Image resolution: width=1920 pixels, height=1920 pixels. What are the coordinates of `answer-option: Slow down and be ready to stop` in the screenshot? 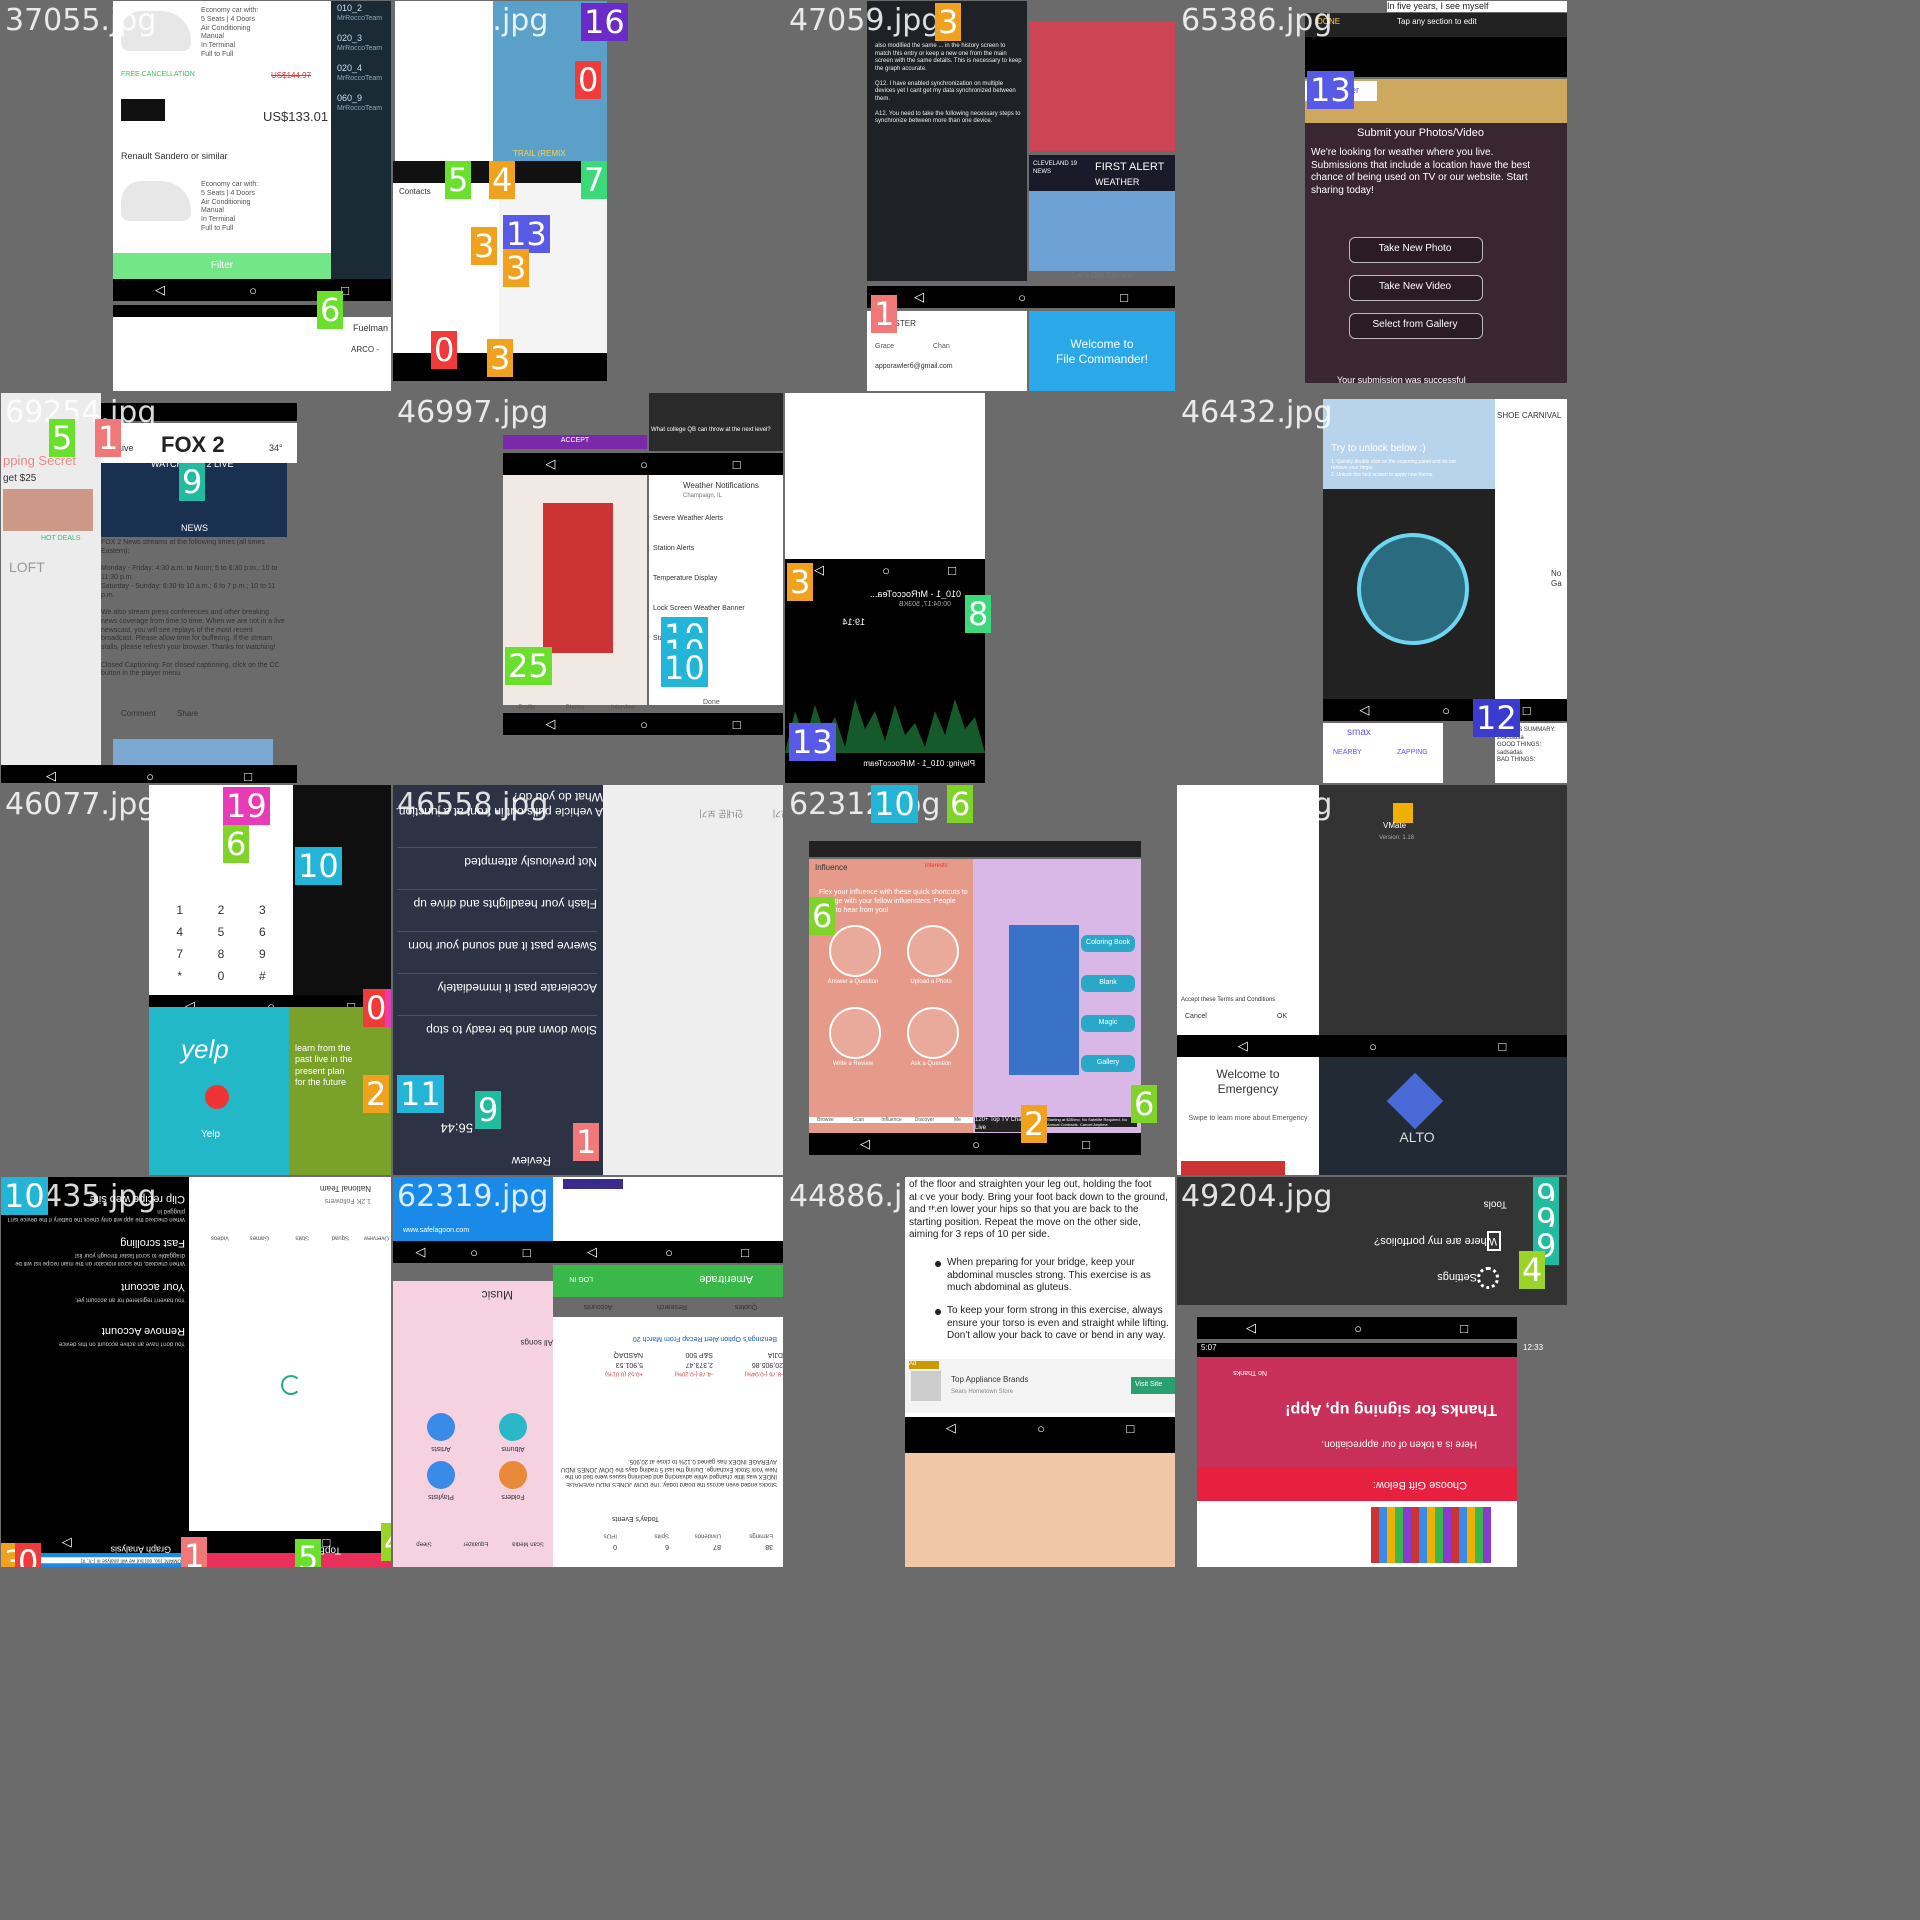 It's located at (497, 1026).